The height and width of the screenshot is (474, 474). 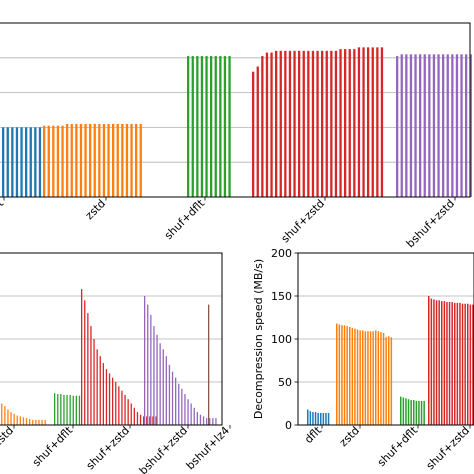 What do you see at coordinates (430, 223) in the screenshot?
I see `x-tick-label: bshuf+zstd` at bounding box center [430, 223].